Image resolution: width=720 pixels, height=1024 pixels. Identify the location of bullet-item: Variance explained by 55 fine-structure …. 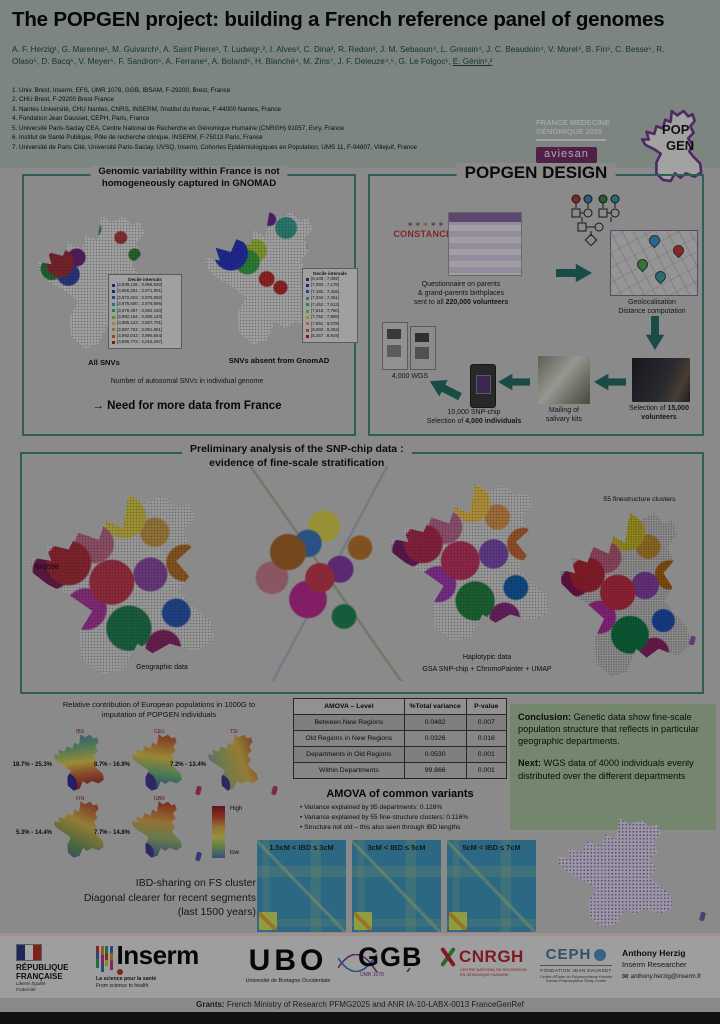
(406, 818).